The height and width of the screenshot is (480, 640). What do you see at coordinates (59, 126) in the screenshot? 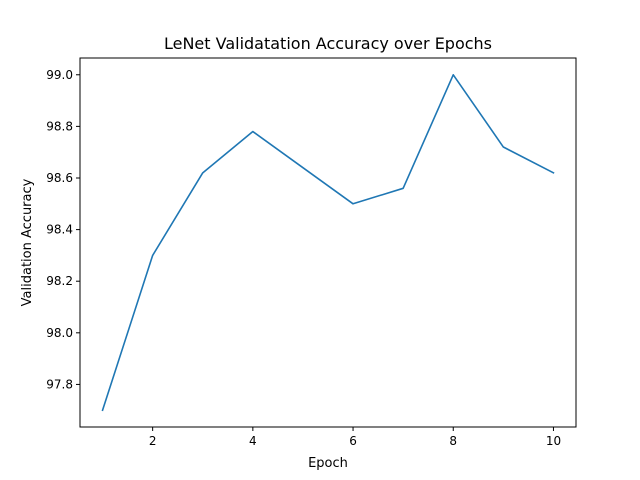
I see `y-tick-label: 98.8` at bounding box center [59, 126].